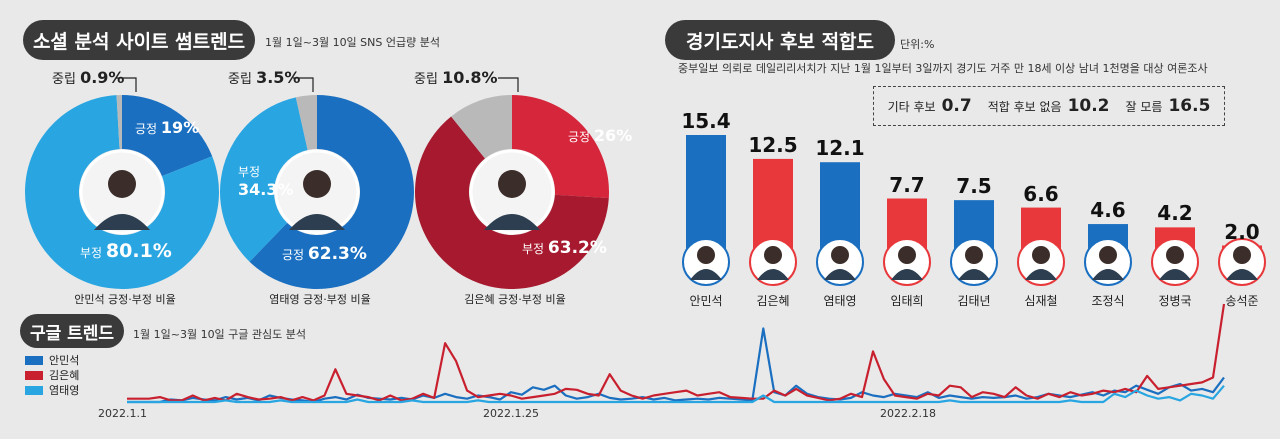  What do you see at coordinates (907, 184) in the screenshot?
I see `bar-value-3: 7.7` at bounding box center [907, 184].